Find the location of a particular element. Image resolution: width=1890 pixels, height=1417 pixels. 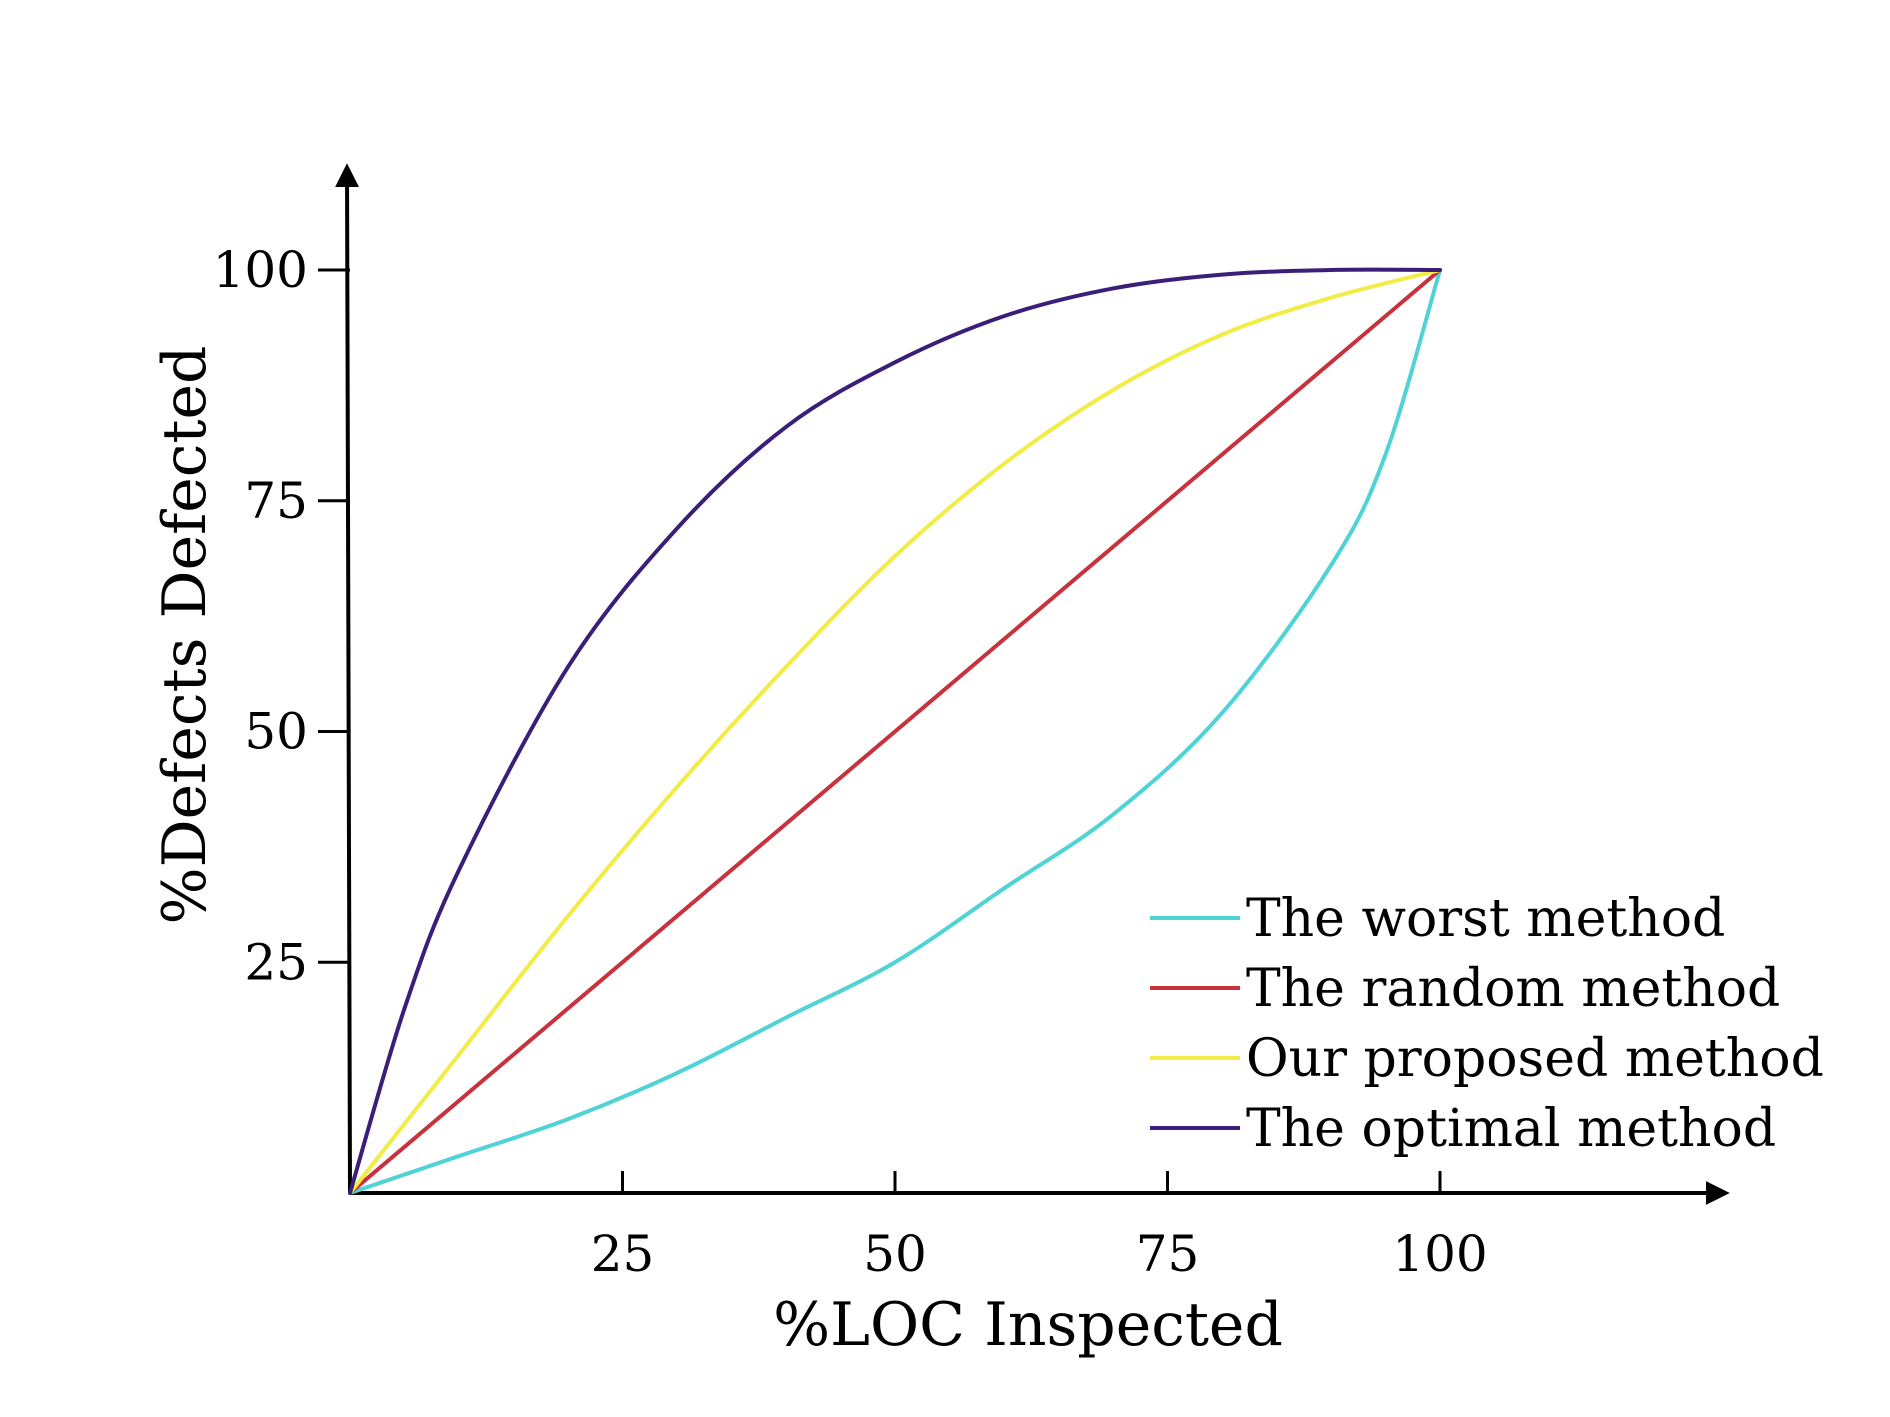

y-ticks: 25 50 75 100 is located at coordinates (281, 616).